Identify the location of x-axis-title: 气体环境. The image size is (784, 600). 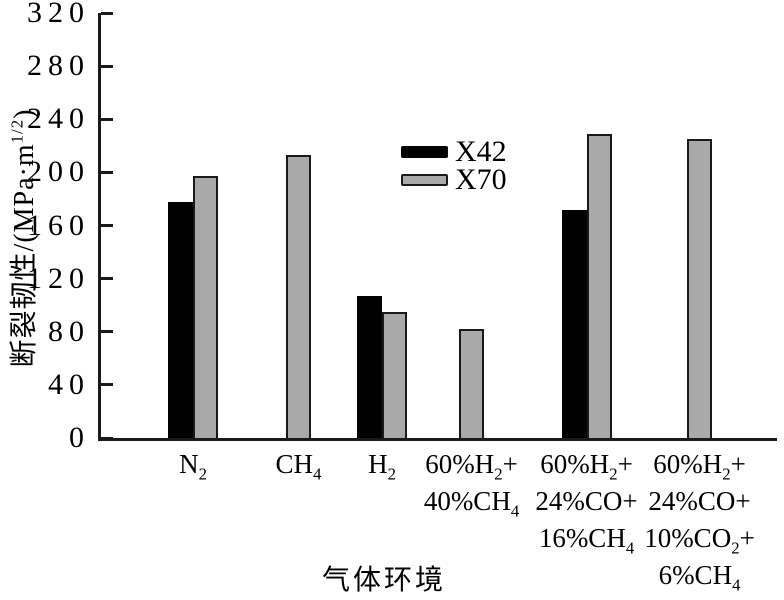
(384, 580).